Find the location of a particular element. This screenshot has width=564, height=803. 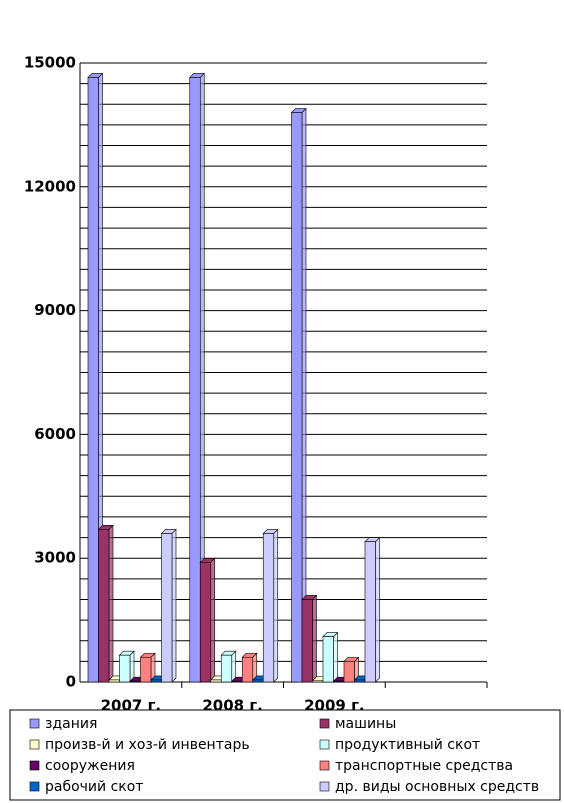

y-tick-label: 15000 is located at coordinates (50, 63).